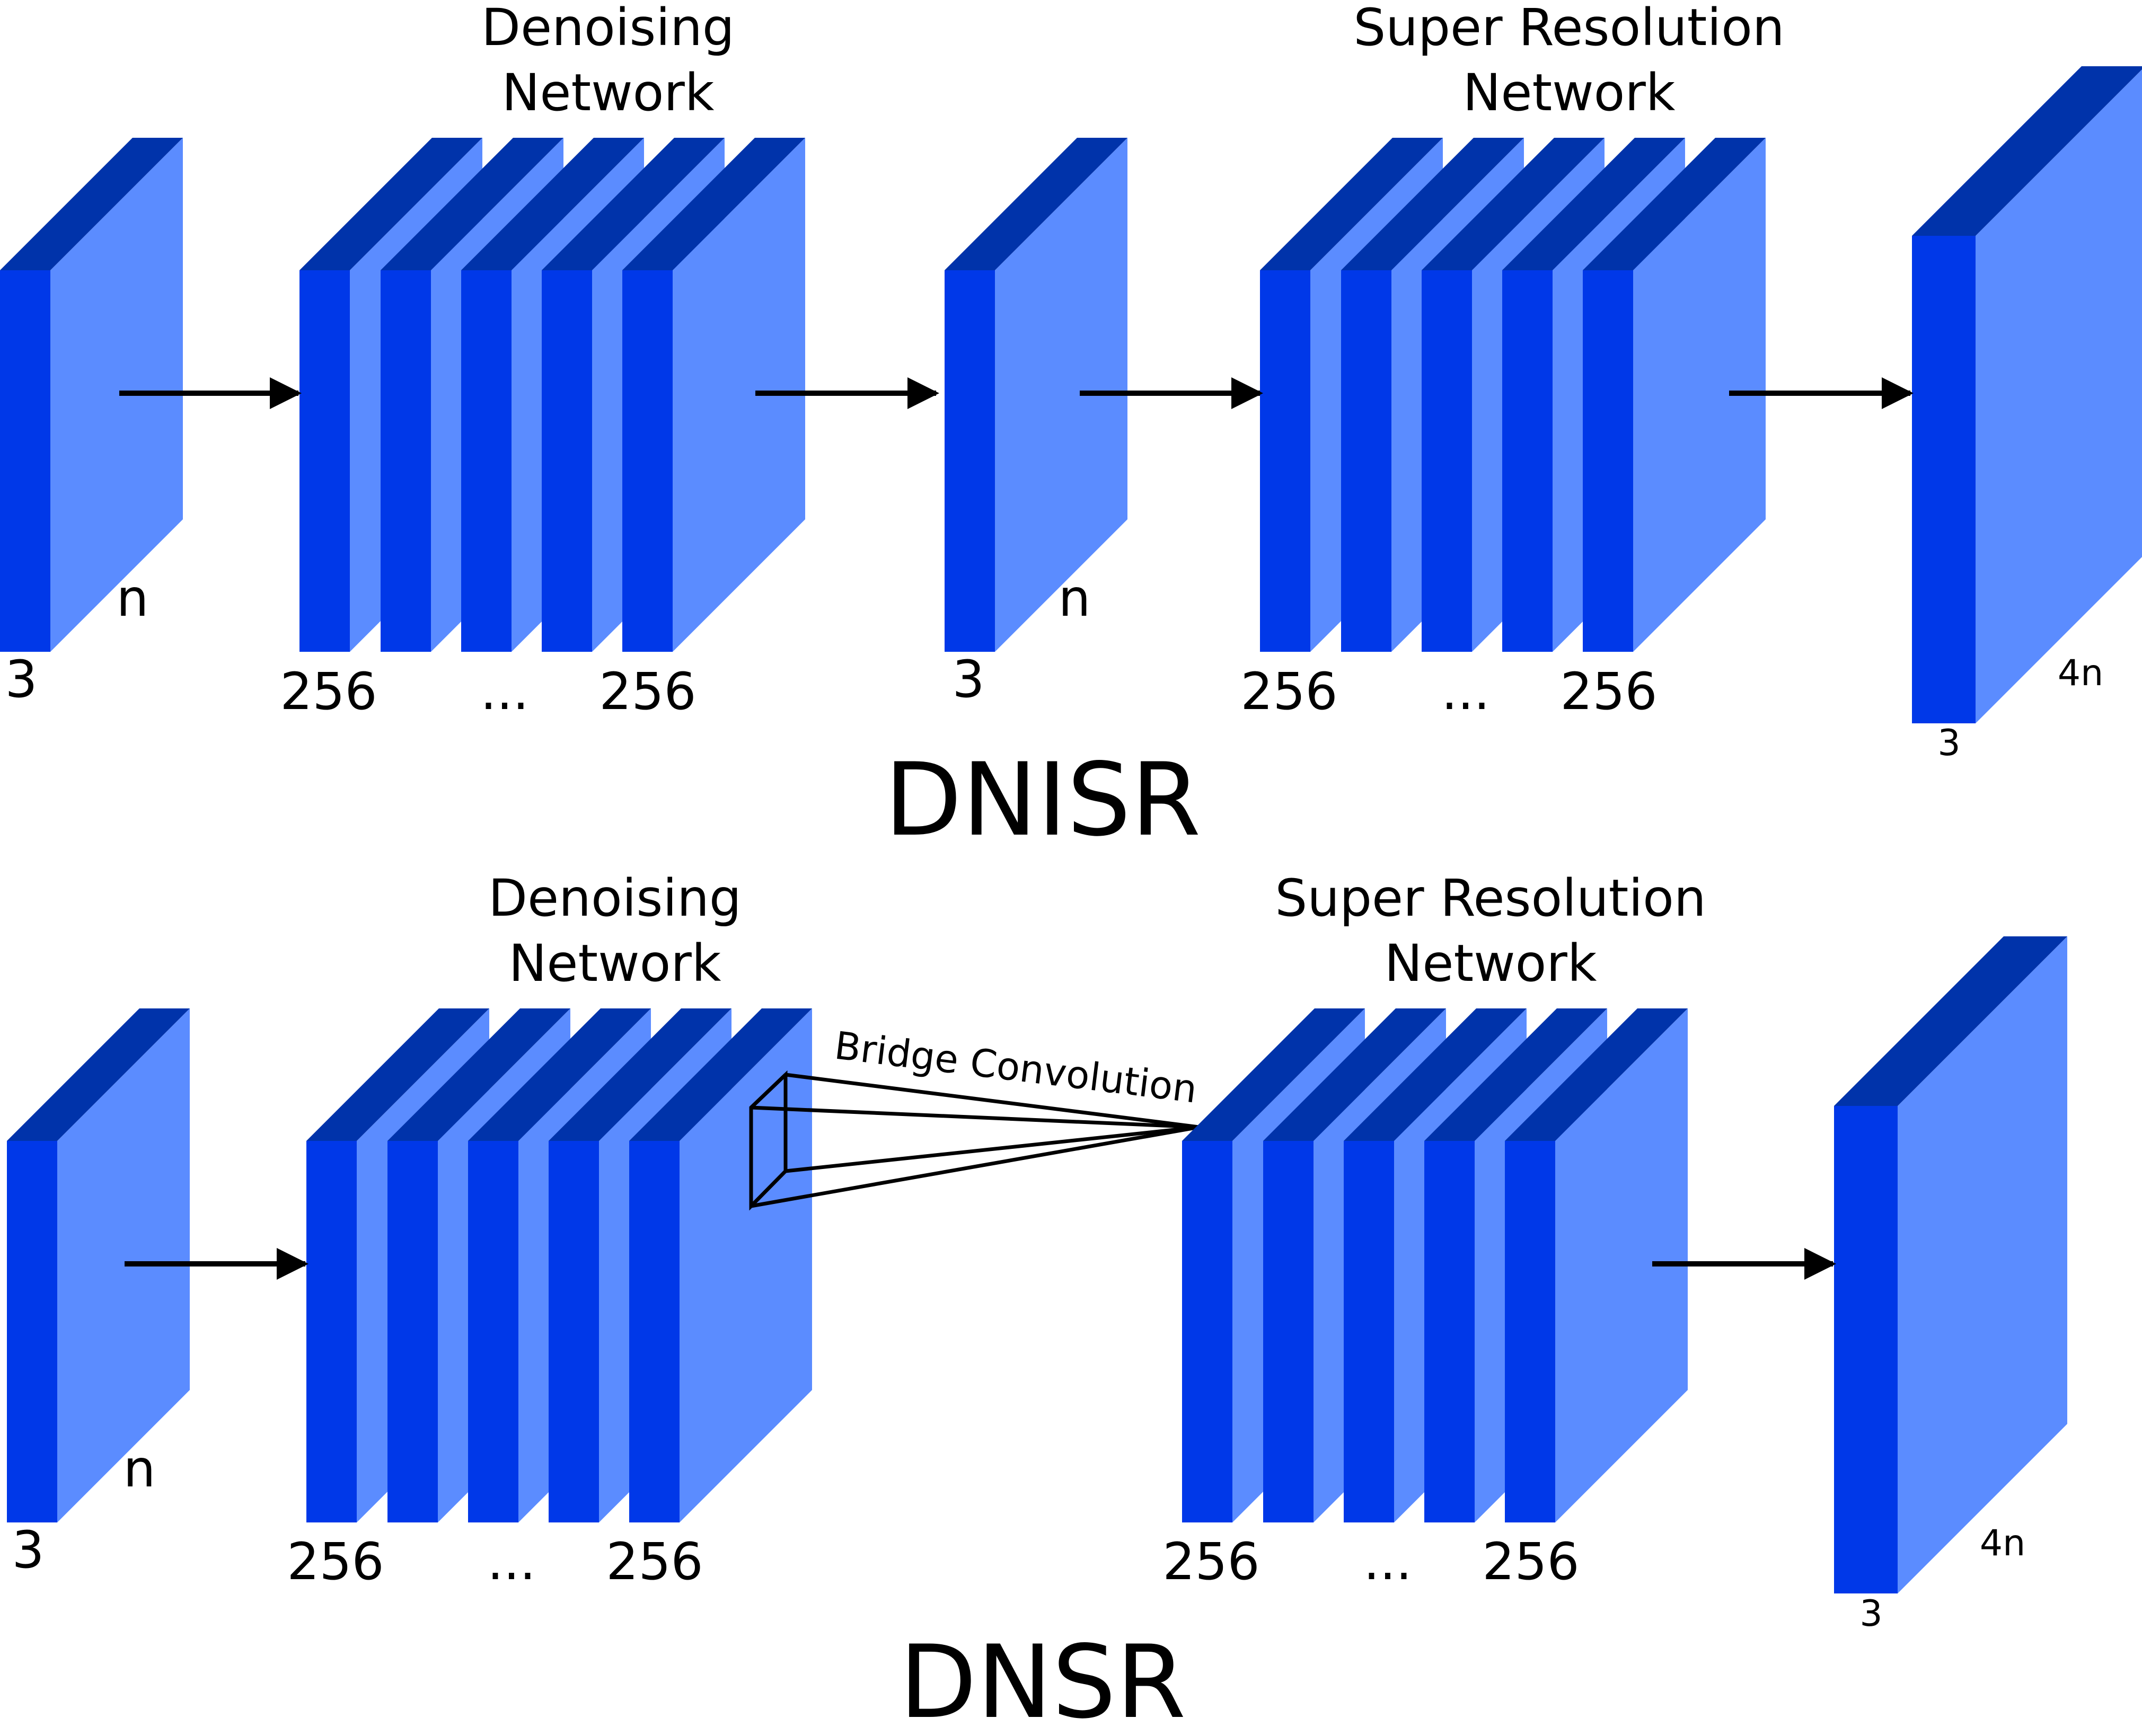 This screenshot has width=2142, height=1736. Describe the element at coordinates (406, 461) in the screenshot. I see `dnisr-denoise-layer-2-front-face` at that location.